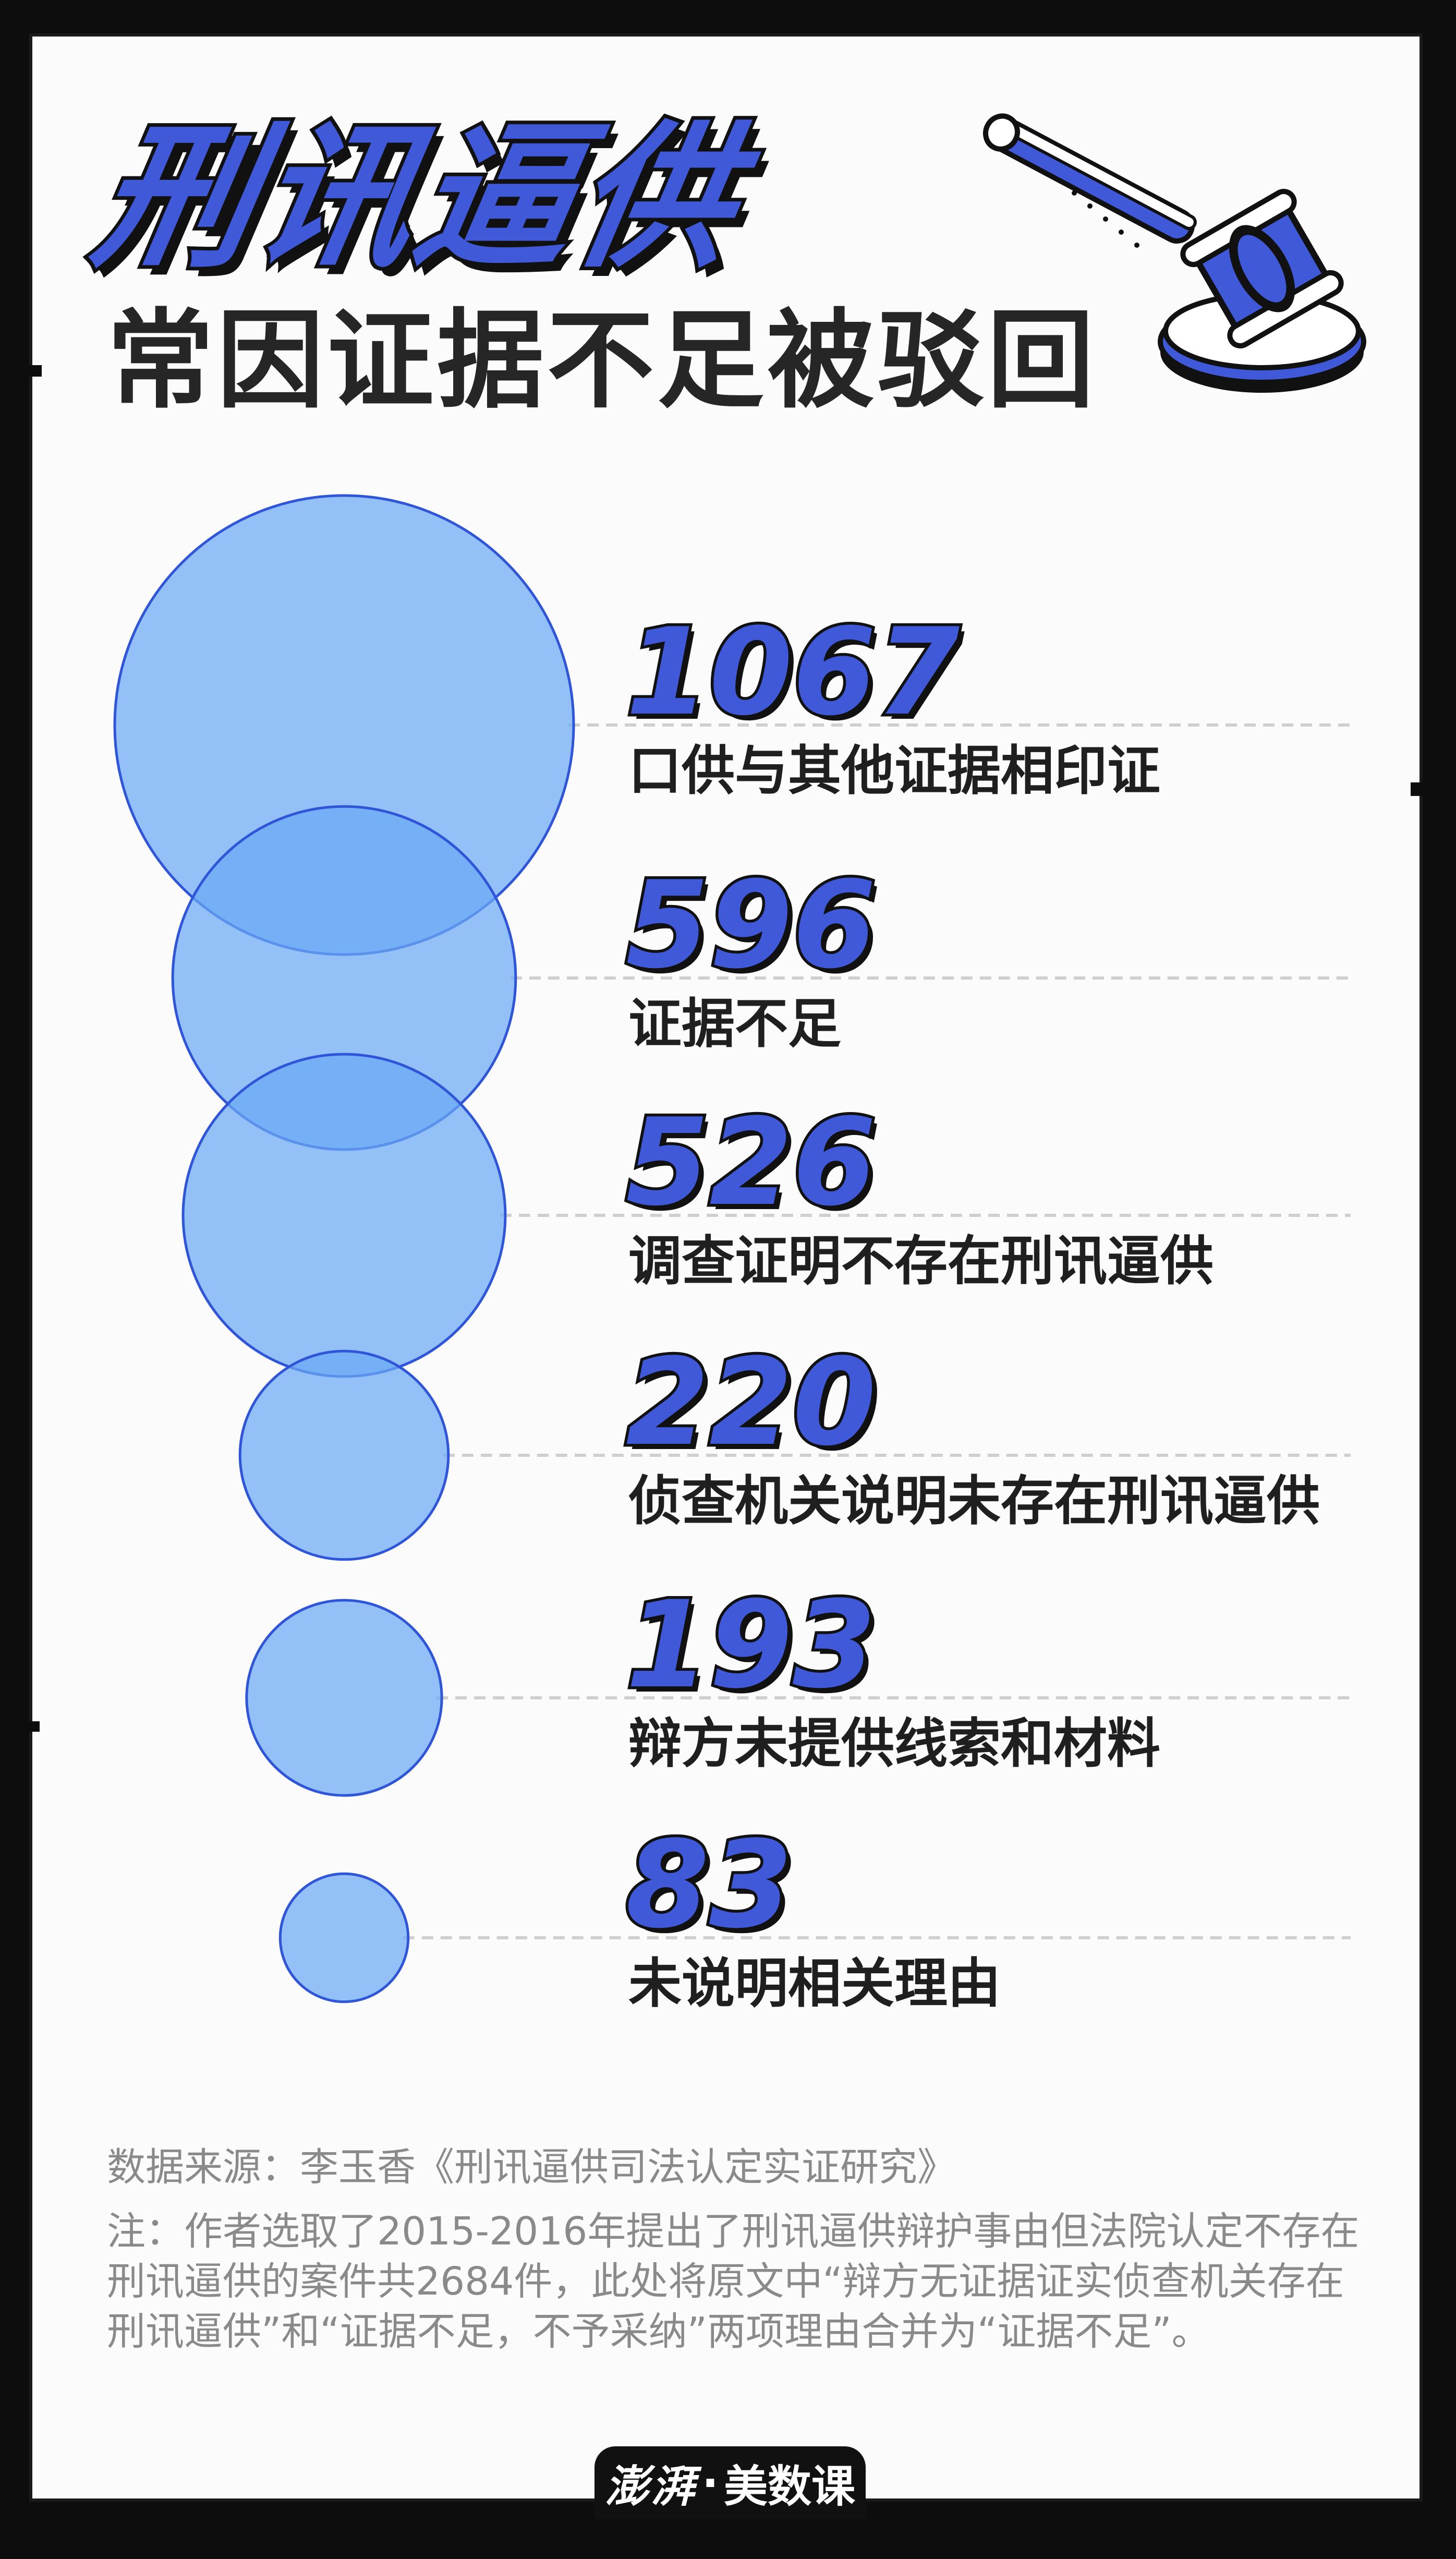 This screenshot has width=1456, height=2559. What do you see at coordinates (602, 361) in the screenshot?
I see `title-subtitle: 常因证据不足被驳回` at bounding box center [602, 361].